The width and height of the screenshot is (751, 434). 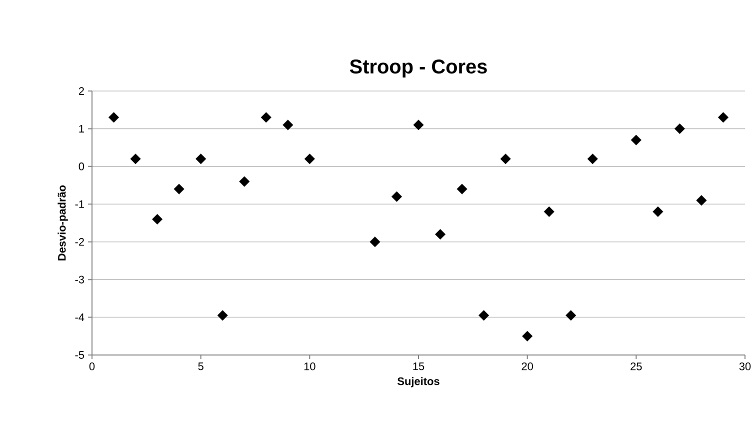 What do you see at coordinates (79, 355) in the screenshot?
I see `y-tick-label: -5` at bounding box center [79, 355].